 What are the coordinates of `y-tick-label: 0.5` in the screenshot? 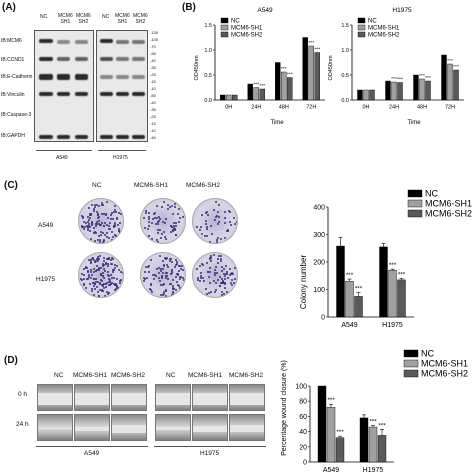 It's located at (208, 76).